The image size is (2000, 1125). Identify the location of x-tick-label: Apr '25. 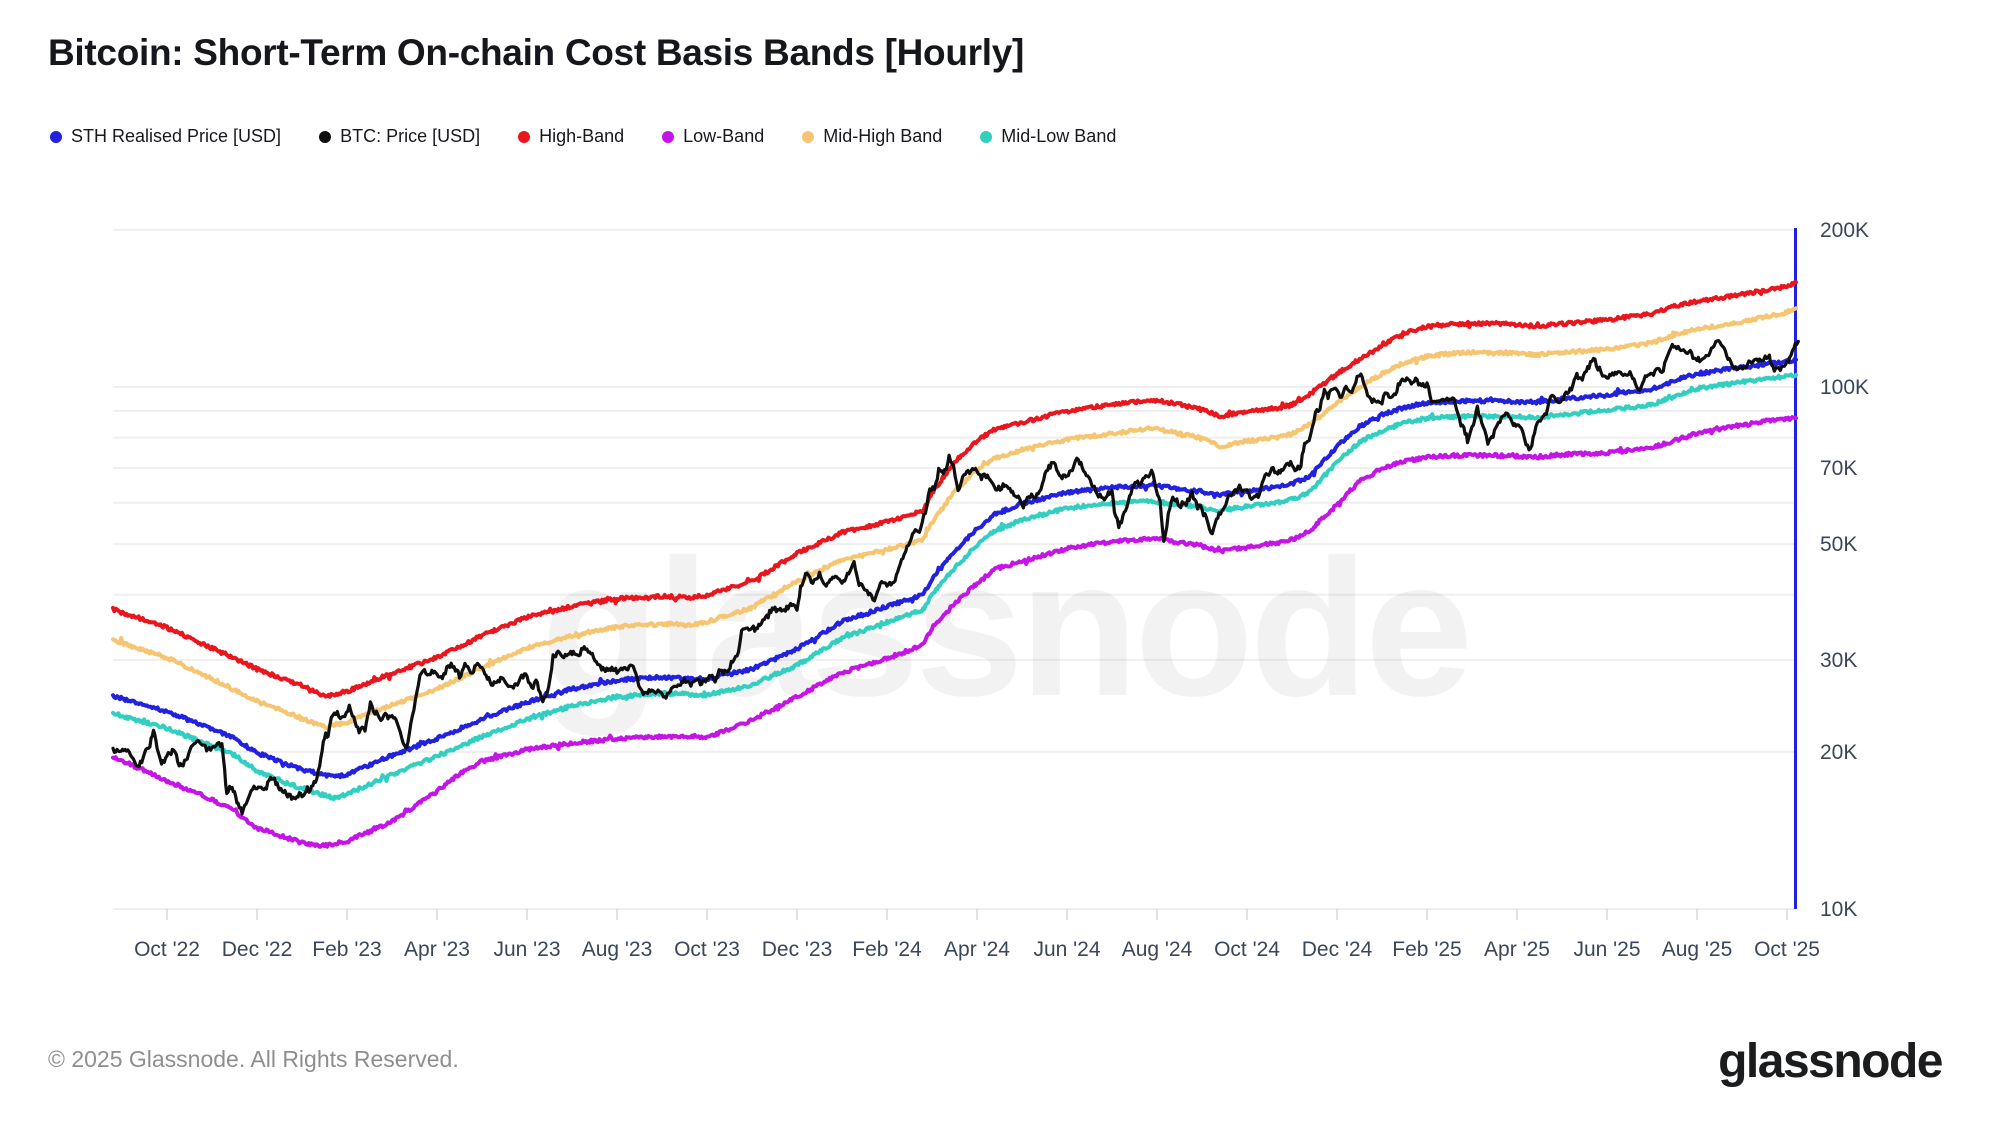
(1517, 949).